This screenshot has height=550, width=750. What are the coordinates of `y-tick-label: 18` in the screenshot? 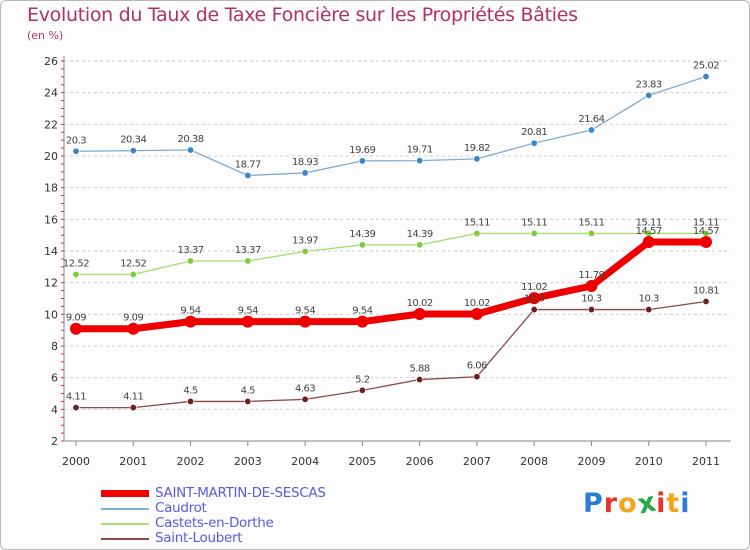 It's located at (51, 188).